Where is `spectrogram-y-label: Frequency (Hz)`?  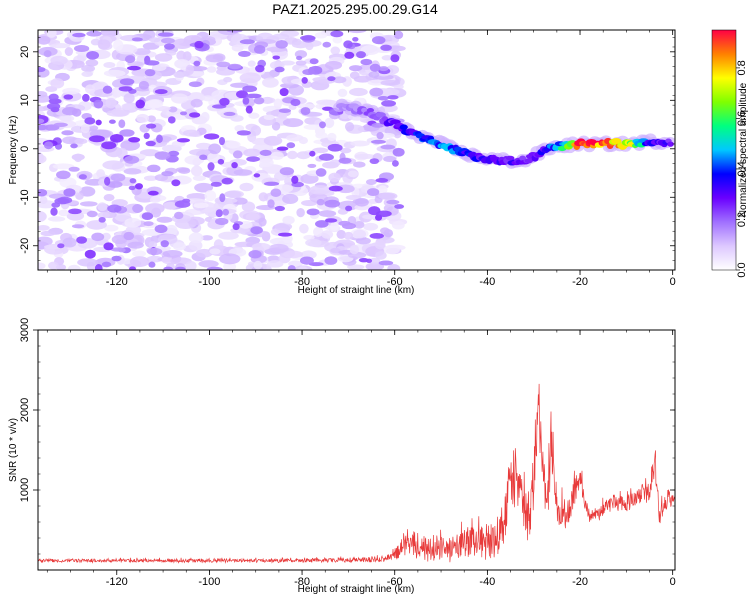
spectrogram-y-label: Frequency (Hz) is located at coordinates (13, 150).